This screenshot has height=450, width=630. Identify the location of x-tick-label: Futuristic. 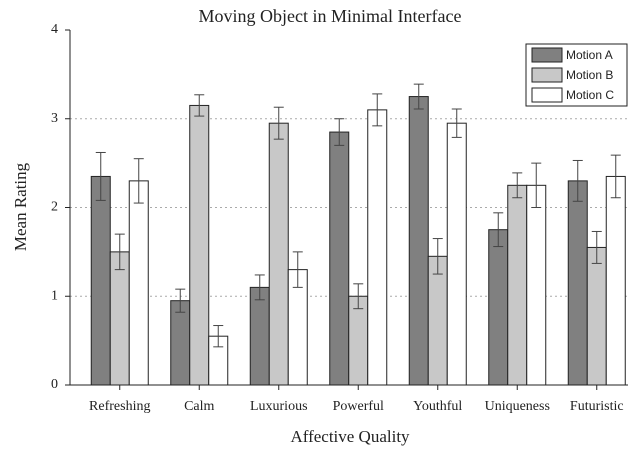
(597, 406).